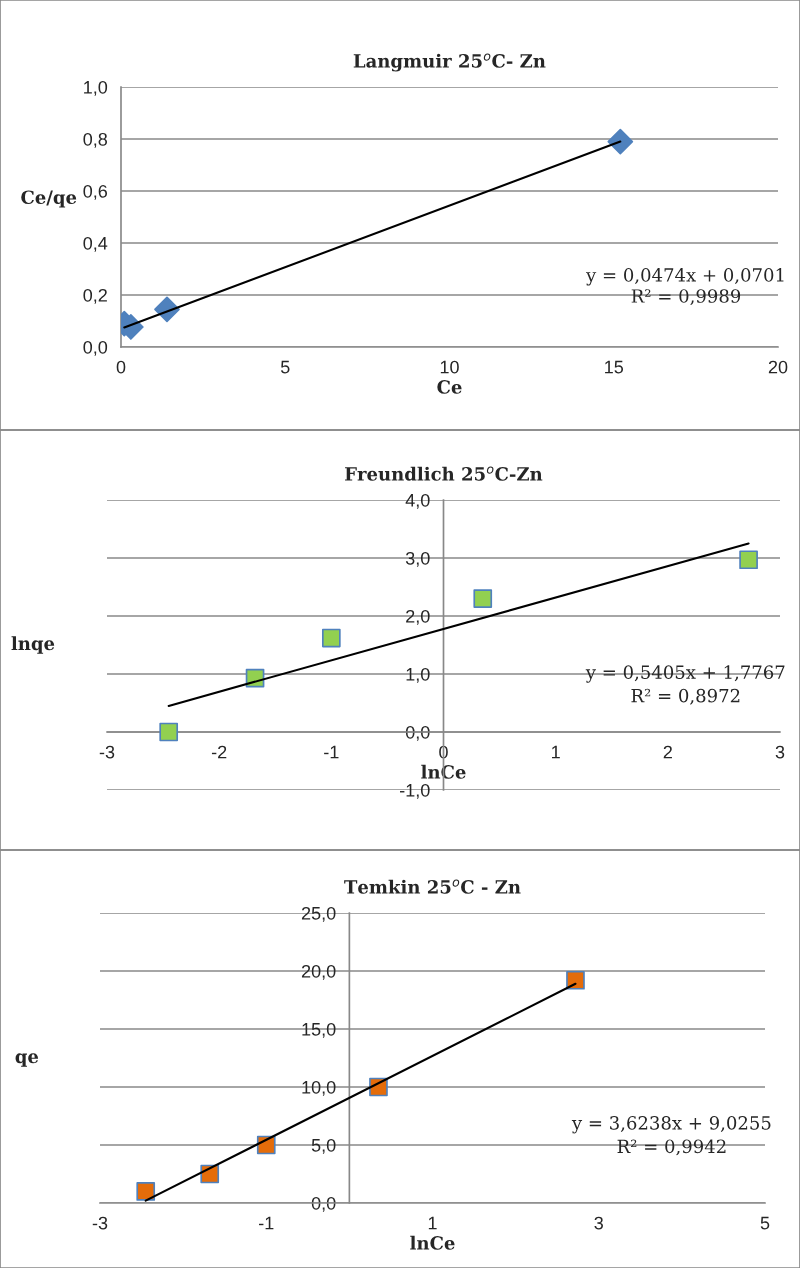  Describe the element at coordinates (684, 277) in the screenshot. I see `annotation: y = 0,0474x + 0,0701` at that location.